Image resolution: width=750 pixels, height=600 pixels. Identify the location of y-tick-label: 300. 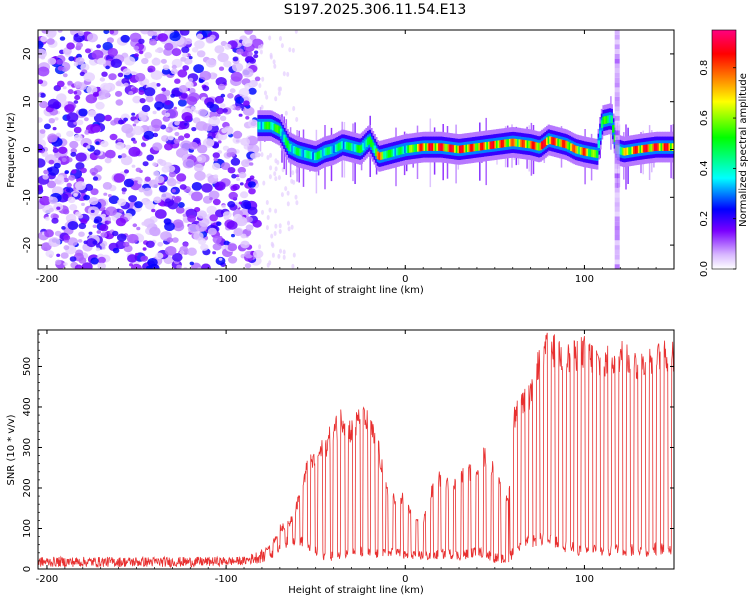
(27, 447).